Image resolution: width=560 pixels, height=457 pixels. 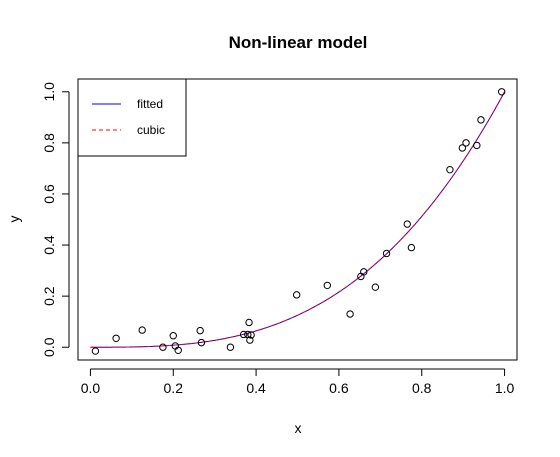 What do you see at coordinates (422, 388) in the screenshot?
I see `x-tick-label: 0.8` at bounding box center [422, 388].